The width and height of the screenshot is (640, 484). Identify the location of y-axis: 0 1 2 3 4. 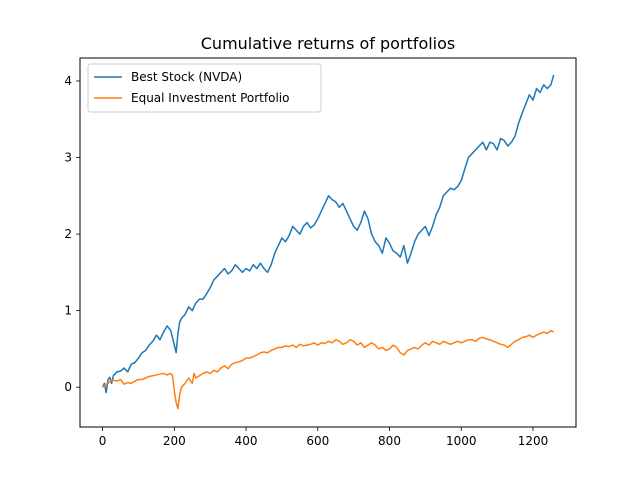
(72, 234).